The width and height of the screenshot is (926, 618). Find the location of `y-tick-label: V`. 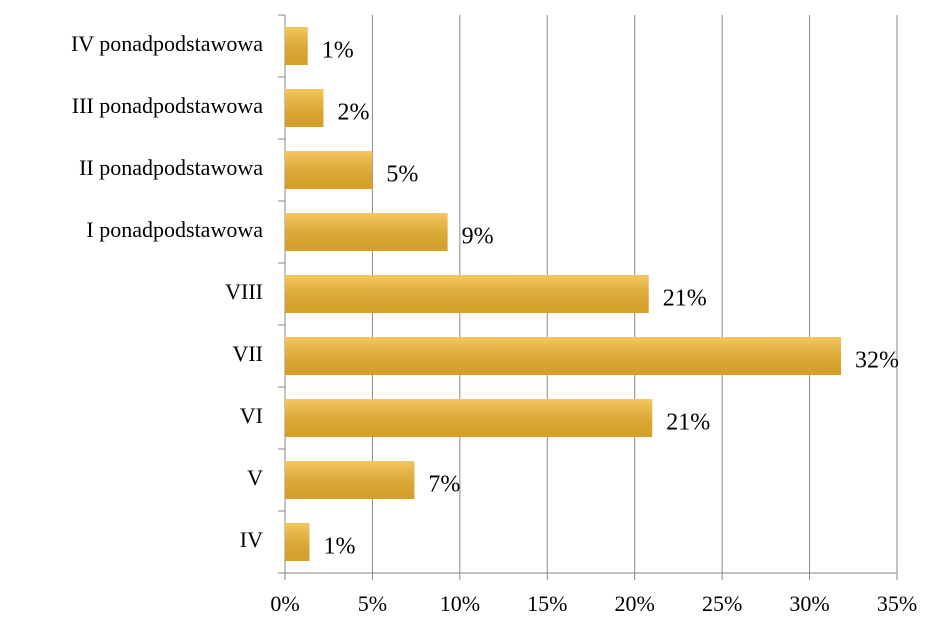

y-tick-label: V is located at coordinates (255, 477).